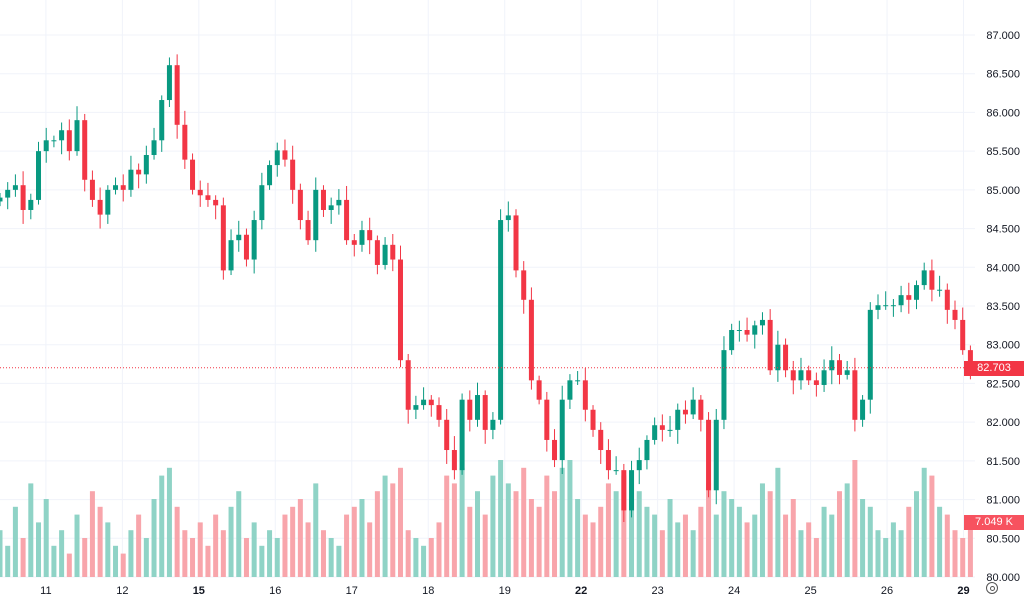 The image size is (1024, 600). Describe the element at coordinates (122, 591) in the screenshot. I see `x-tick-label: 12` at that location.